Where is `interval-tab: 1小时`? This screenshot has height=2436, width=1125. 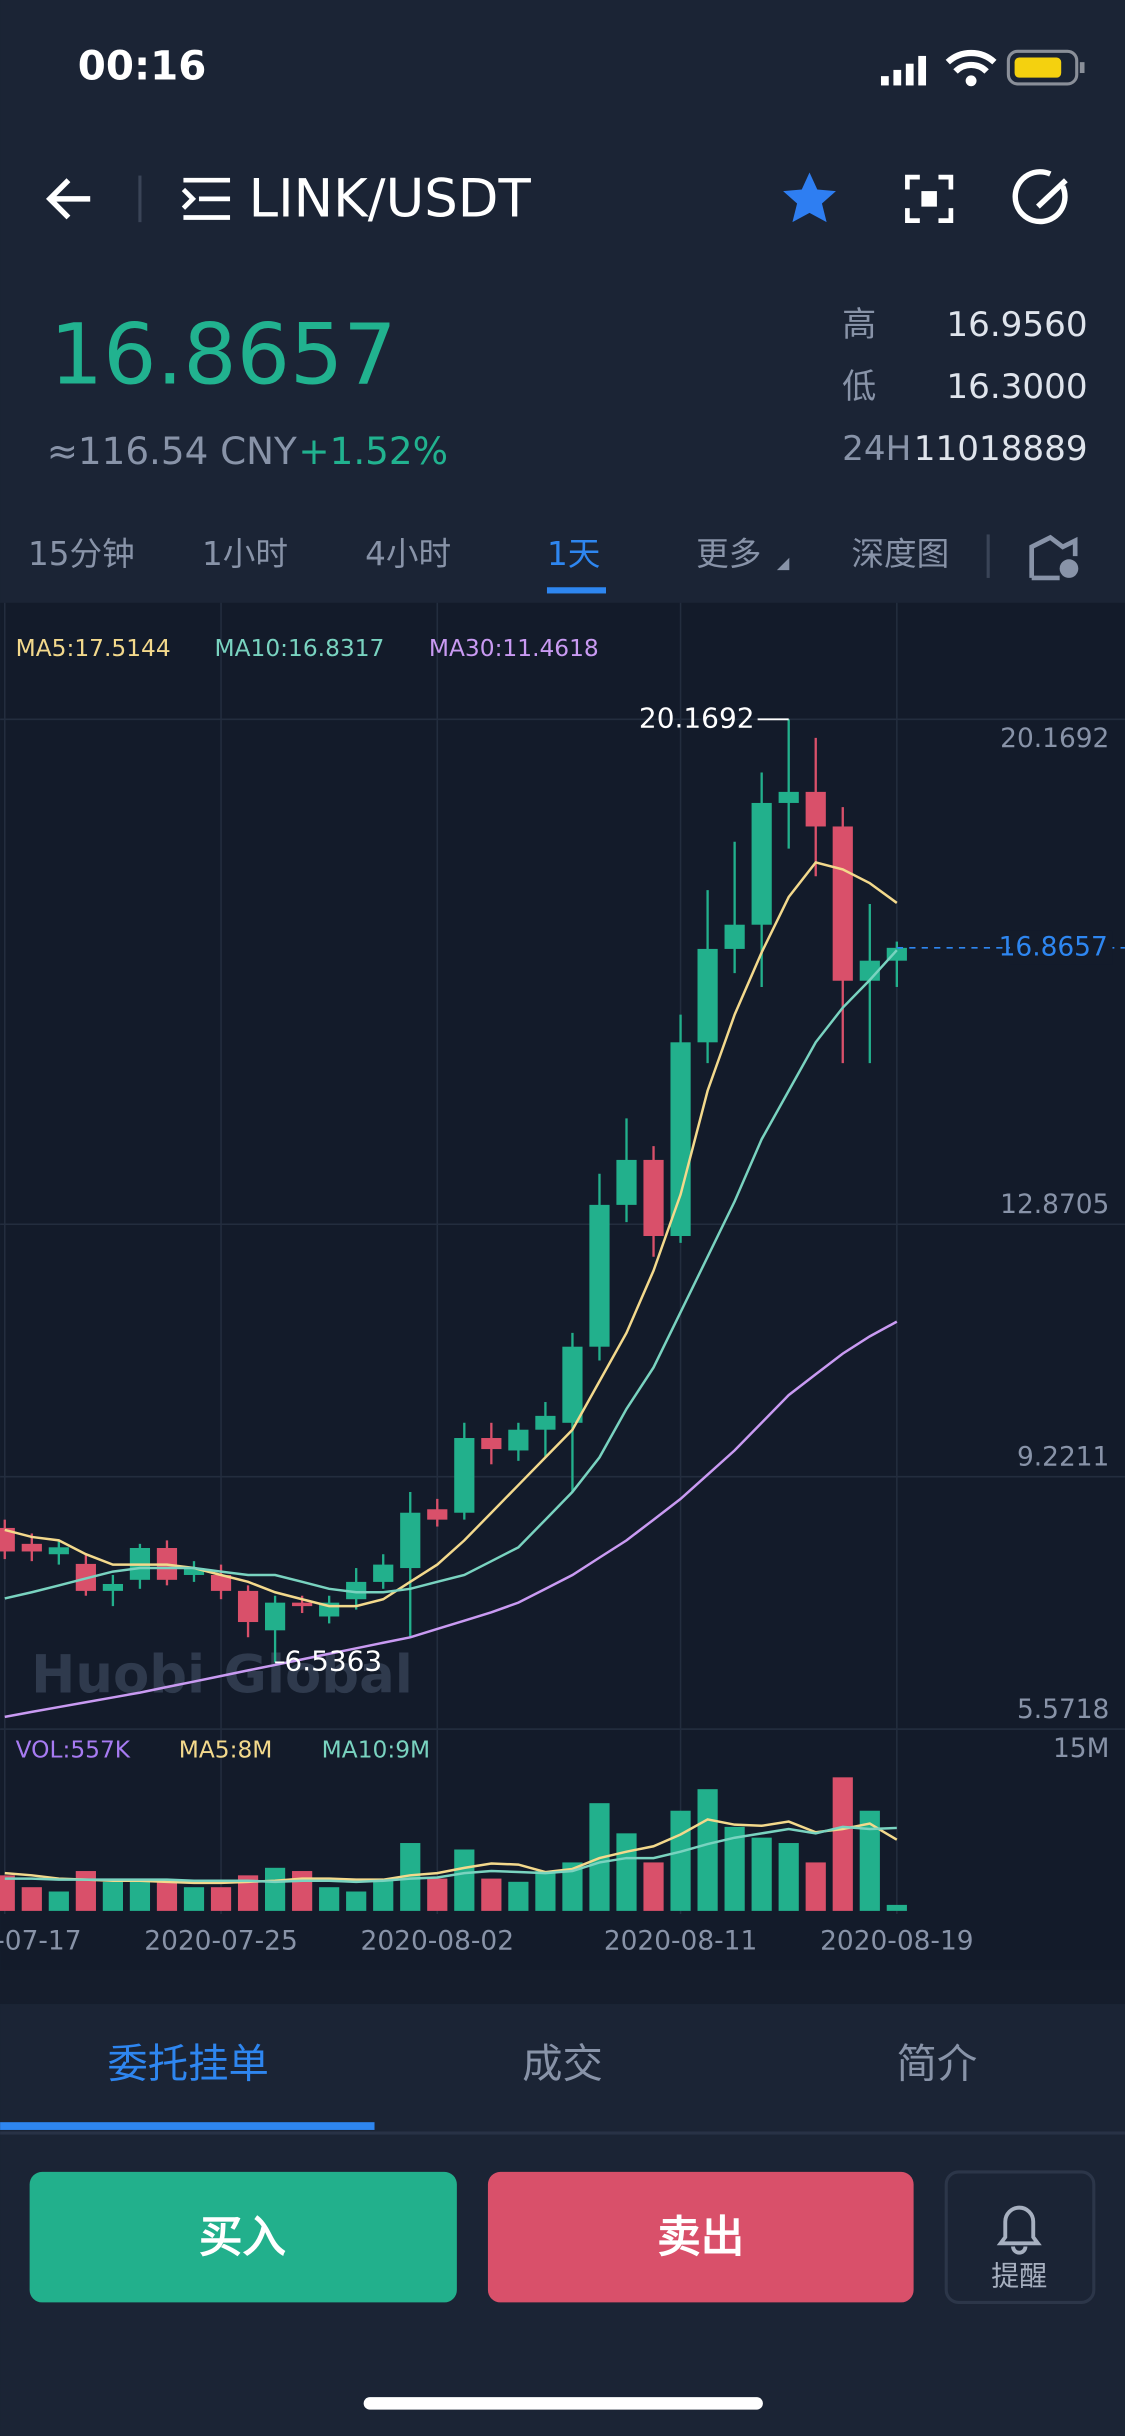
interval-tab: 1小时 is located at coordinates (245, 554).